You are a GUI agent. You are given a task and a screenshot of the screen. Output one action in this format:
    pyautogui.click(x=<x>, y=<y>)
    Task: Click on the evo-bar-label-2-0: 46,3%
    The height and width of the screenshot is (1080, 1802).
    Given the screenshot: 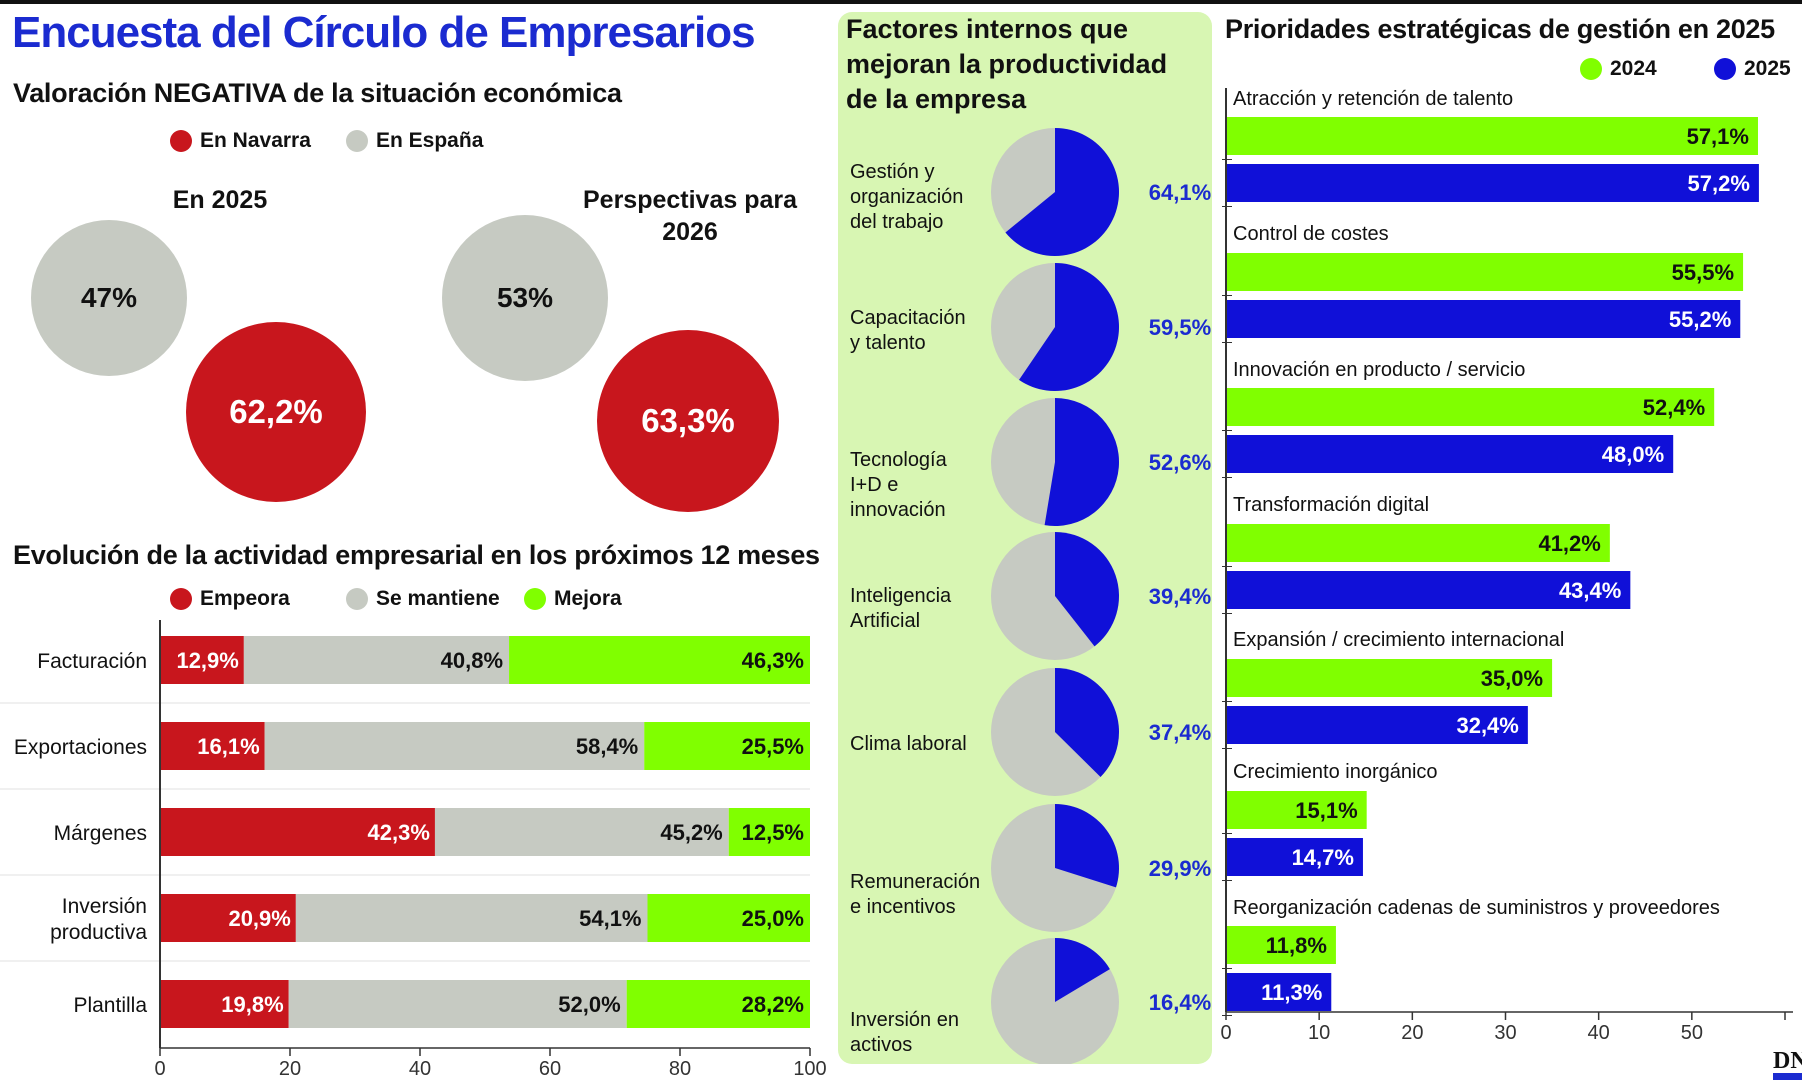 What is the action you would take?
    pyautogui.click(x=773, y=660)
    